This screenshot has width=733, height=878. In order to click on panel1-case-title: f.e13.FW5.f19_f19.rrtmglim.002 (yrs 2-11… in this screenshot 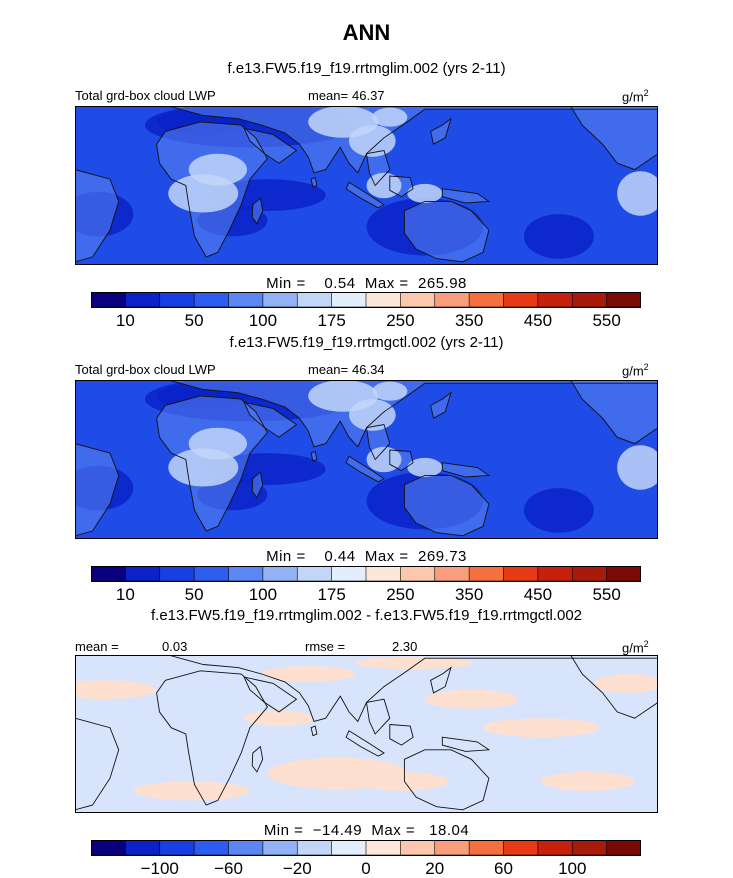, I will do `click(366, 68)`.